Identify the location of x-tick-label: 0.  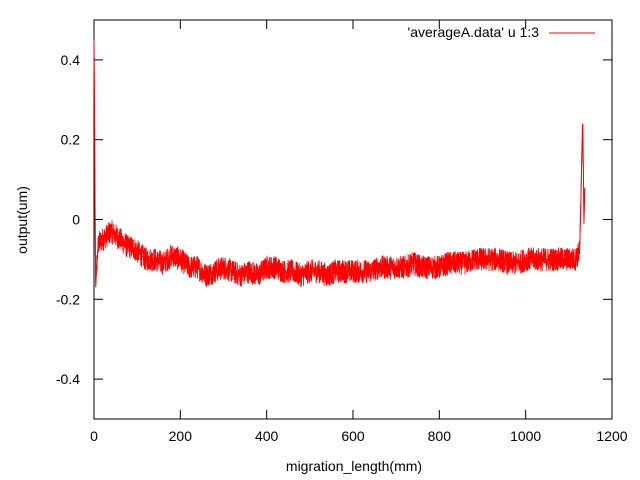
(94, 436).